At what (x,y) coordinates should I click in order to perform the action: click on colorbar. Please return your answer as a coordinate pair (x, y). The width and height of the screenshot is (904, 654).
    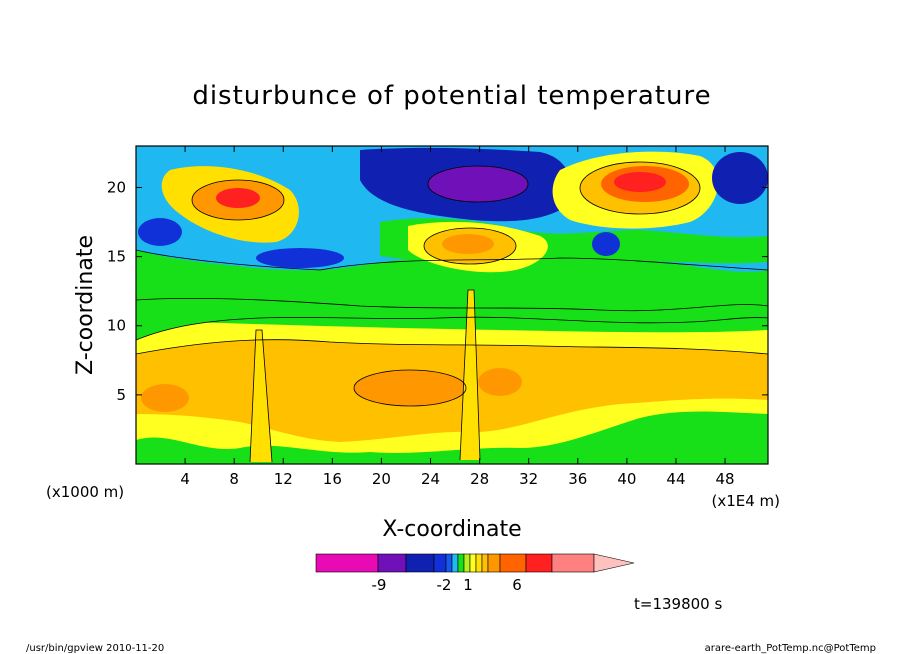
    Looking at the image, I should click on (475, 563).